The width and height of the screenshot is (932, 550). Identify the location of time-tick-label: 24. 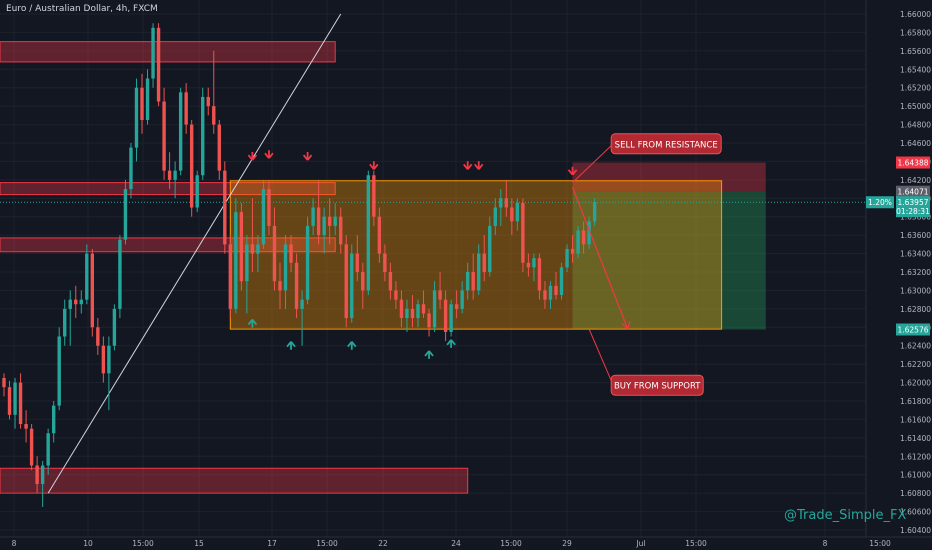
(456, 543).